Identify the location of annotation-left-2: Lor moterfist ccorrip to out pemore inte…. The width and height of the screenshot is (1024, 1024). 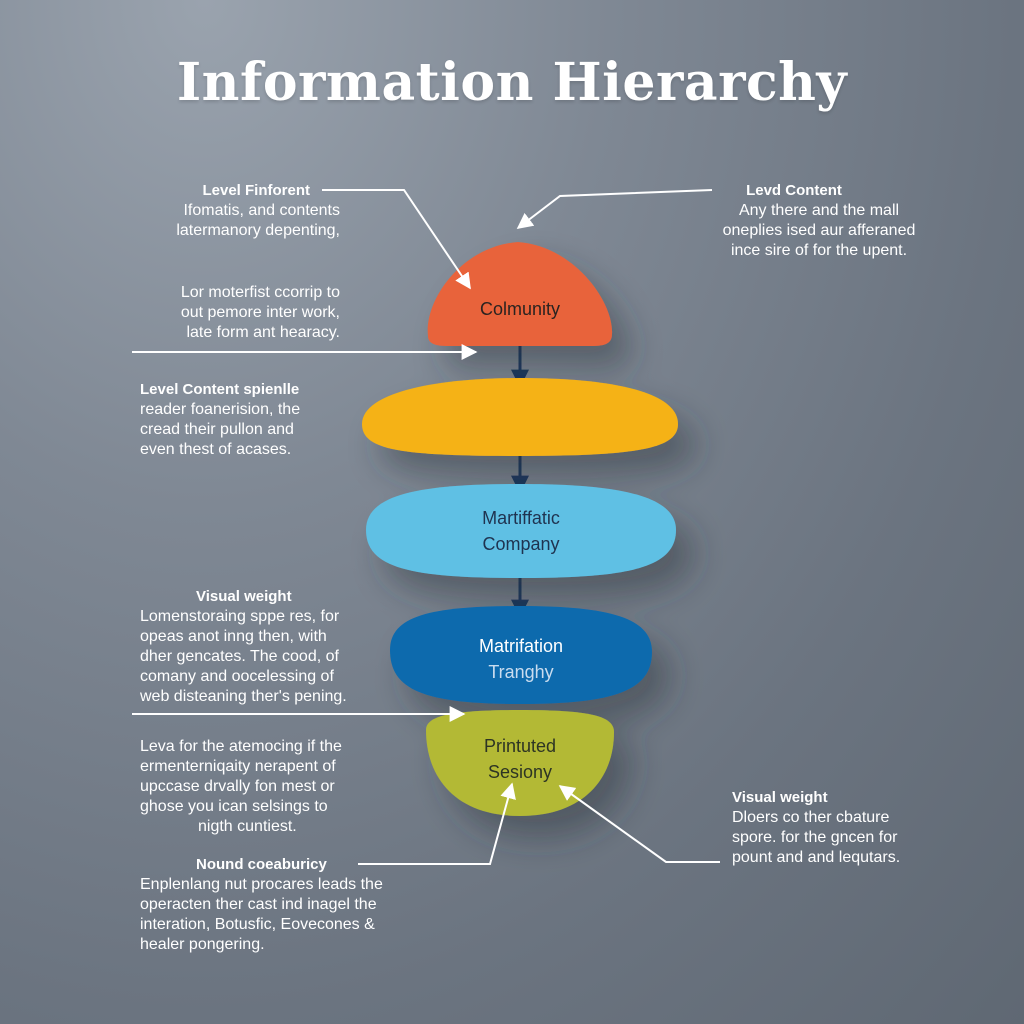
(240, 313).